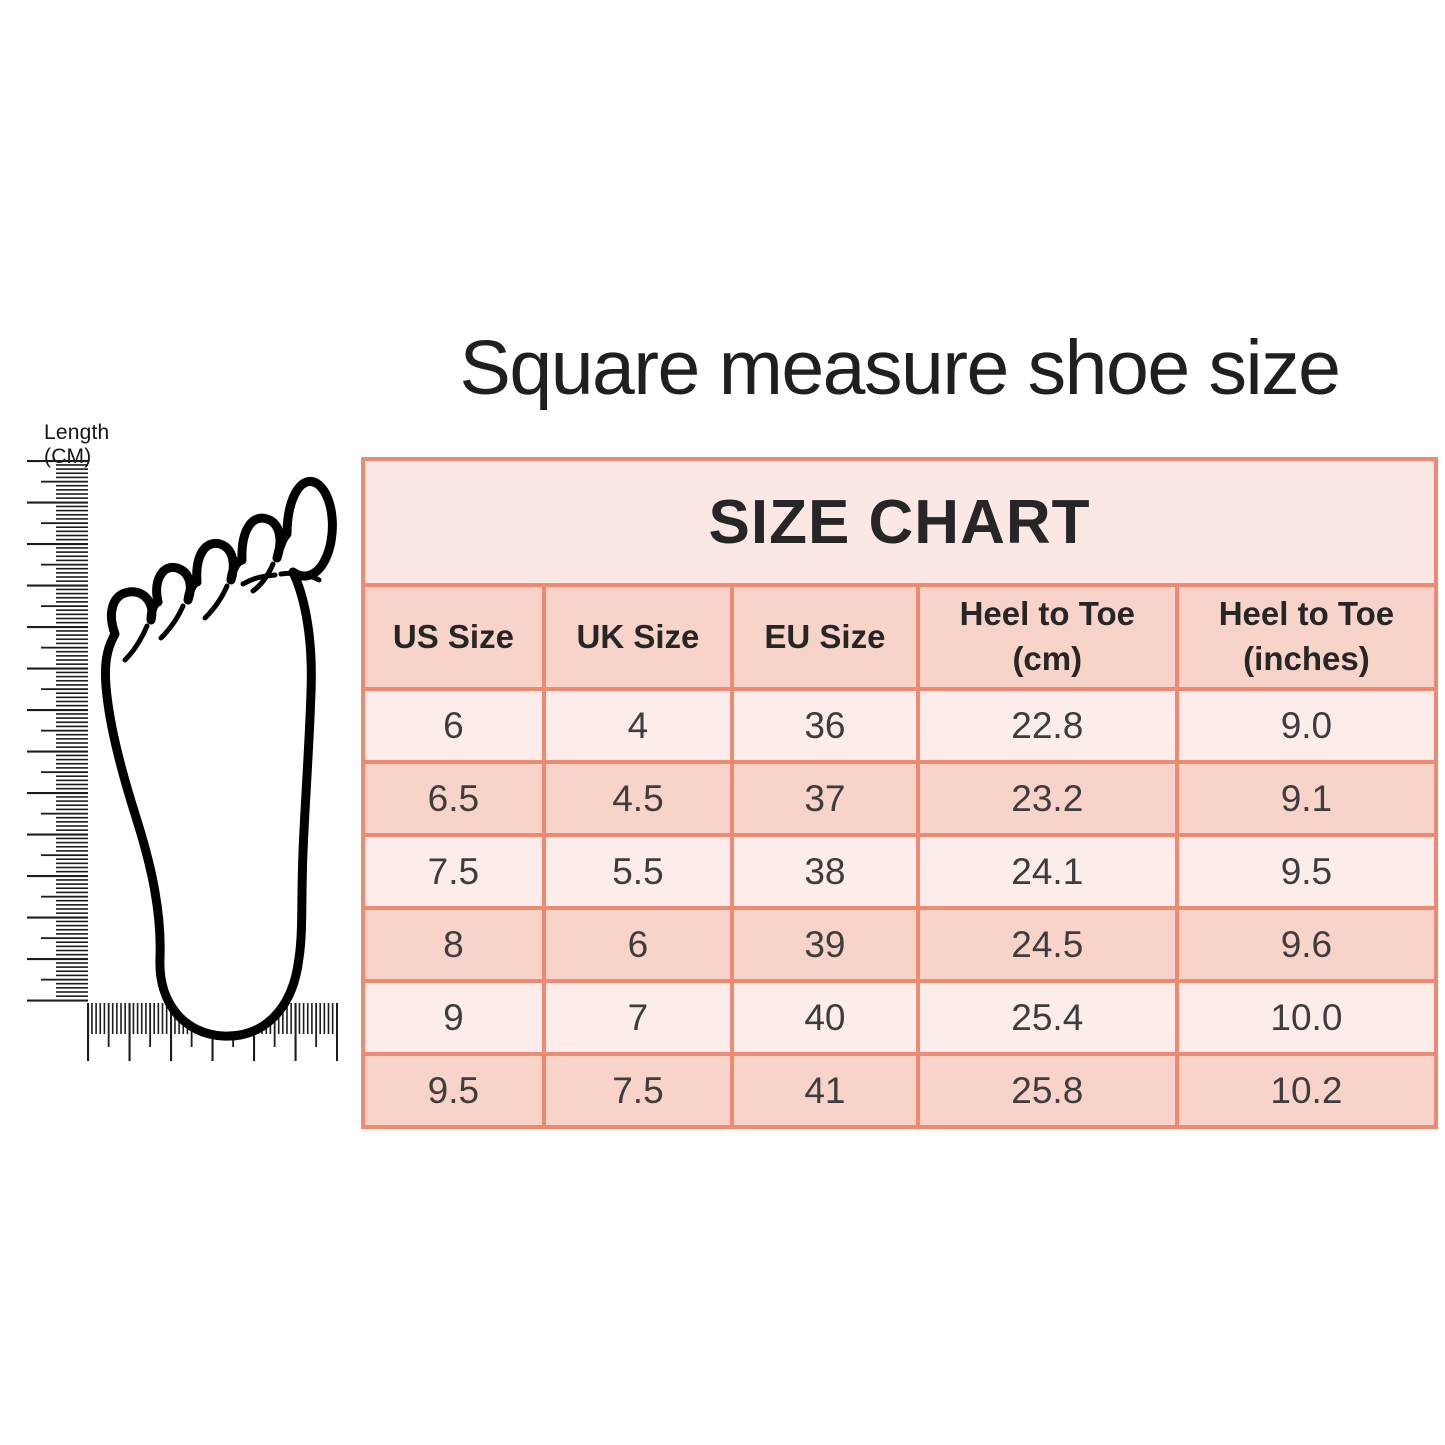  Describe the element at coordinates (453, 1090) in the screenshot. I see `cell-us-size: 9.5` at that location.